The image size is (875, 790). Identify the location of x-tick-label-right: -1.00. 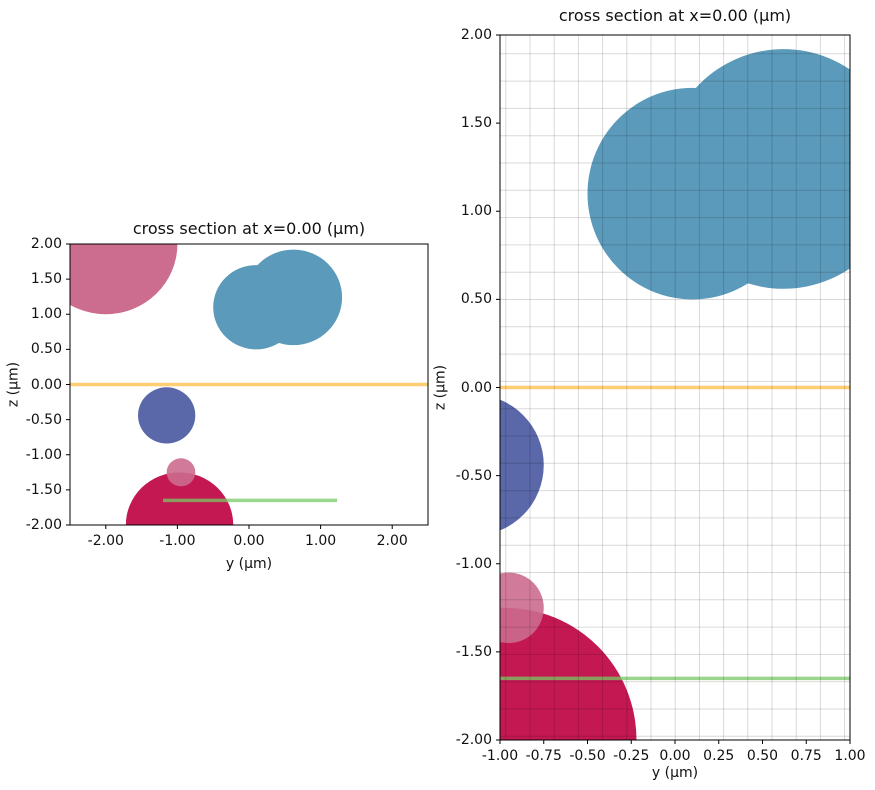
(500, 756).